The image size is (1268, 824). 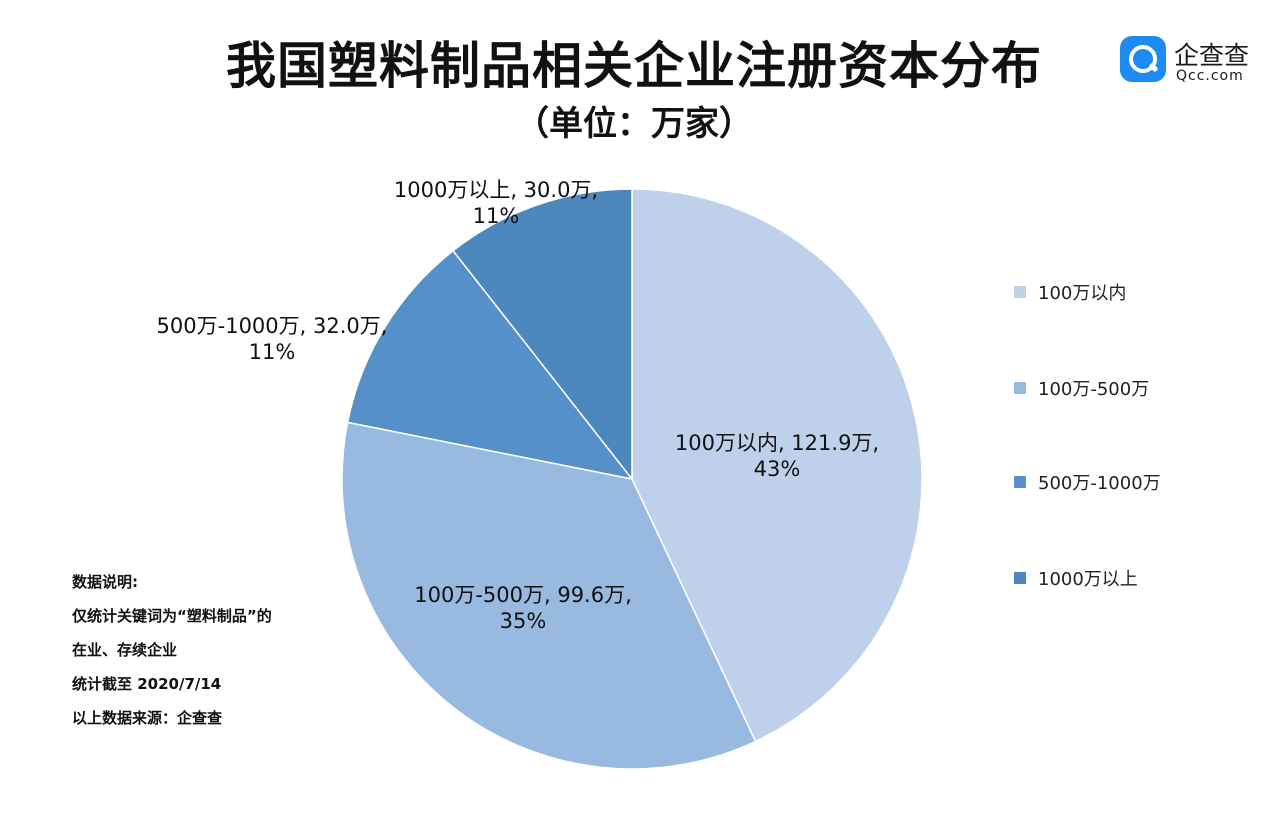 I want to click on qcc-logo: 企查查 Qcc.com, so click(x=1190, y=64).